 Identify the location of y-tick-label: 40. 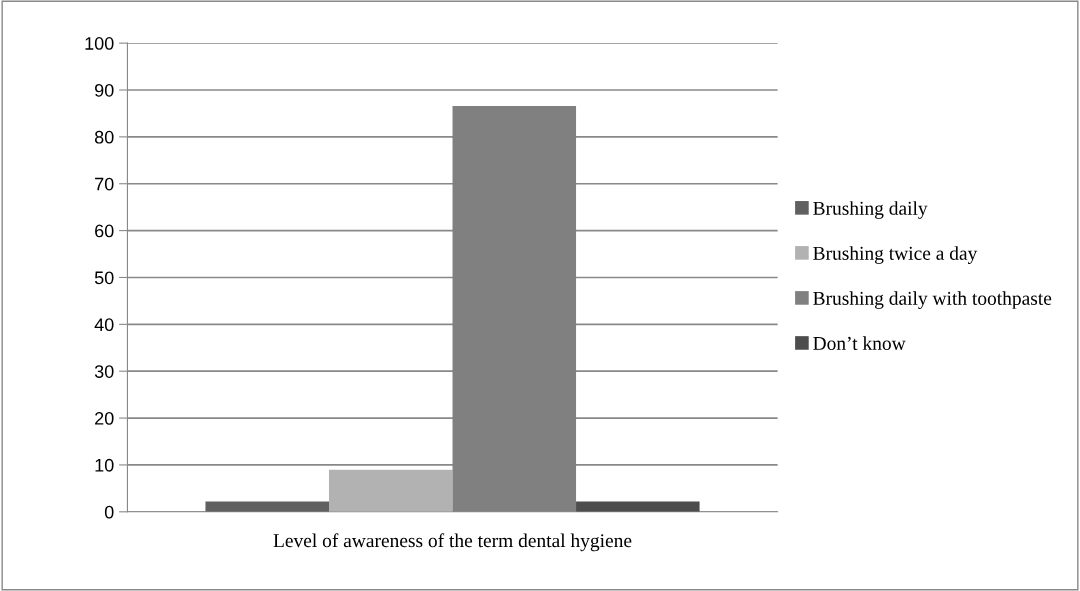
(104, 325).